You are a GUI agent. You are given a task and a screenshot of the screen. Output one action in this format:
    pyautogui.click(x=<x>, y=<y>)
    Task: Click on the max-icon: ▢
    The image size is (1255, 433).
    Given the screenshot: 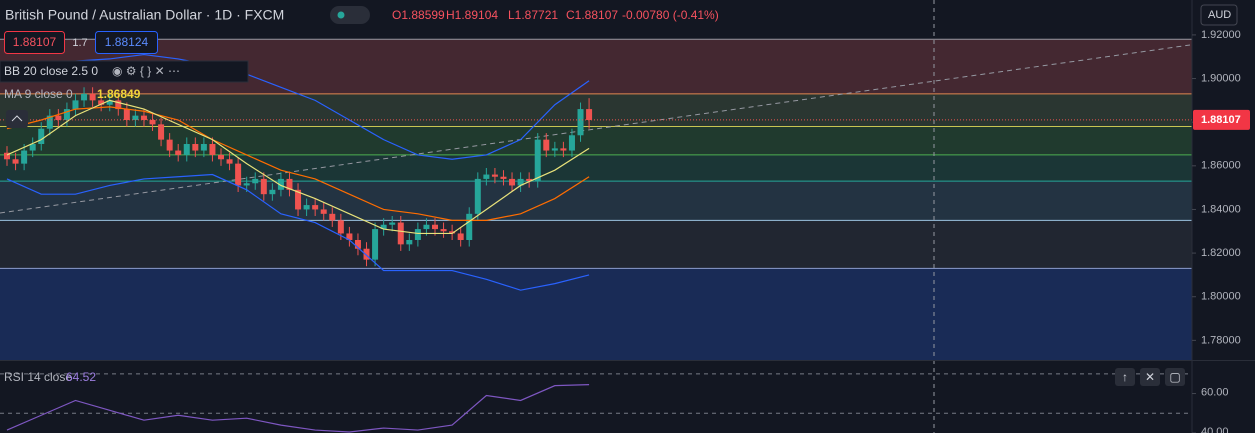 What is the action you would take?
    pyautogui.click(x=1174, y=377)
    